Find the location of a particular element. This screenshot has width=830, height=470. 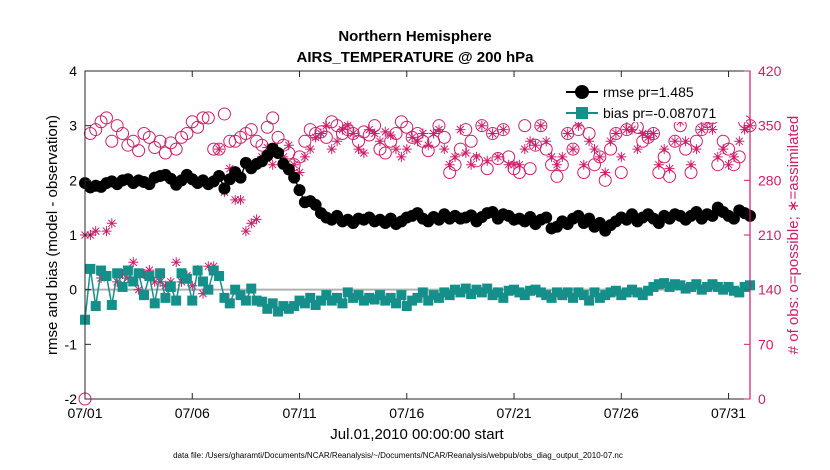

x-tick-label: 07/21 is located at coordinates (514, 413).